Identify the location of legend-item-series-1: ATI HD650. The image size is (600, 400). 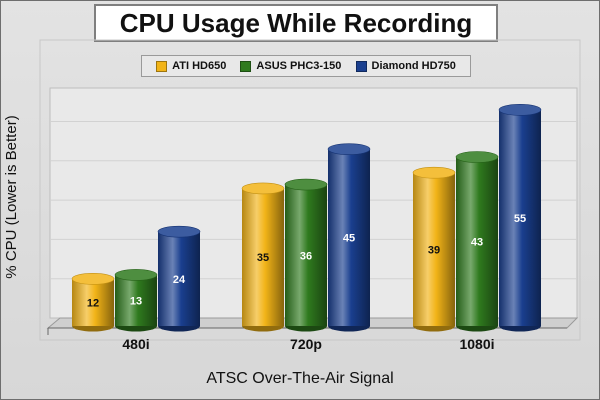
(191, 66).